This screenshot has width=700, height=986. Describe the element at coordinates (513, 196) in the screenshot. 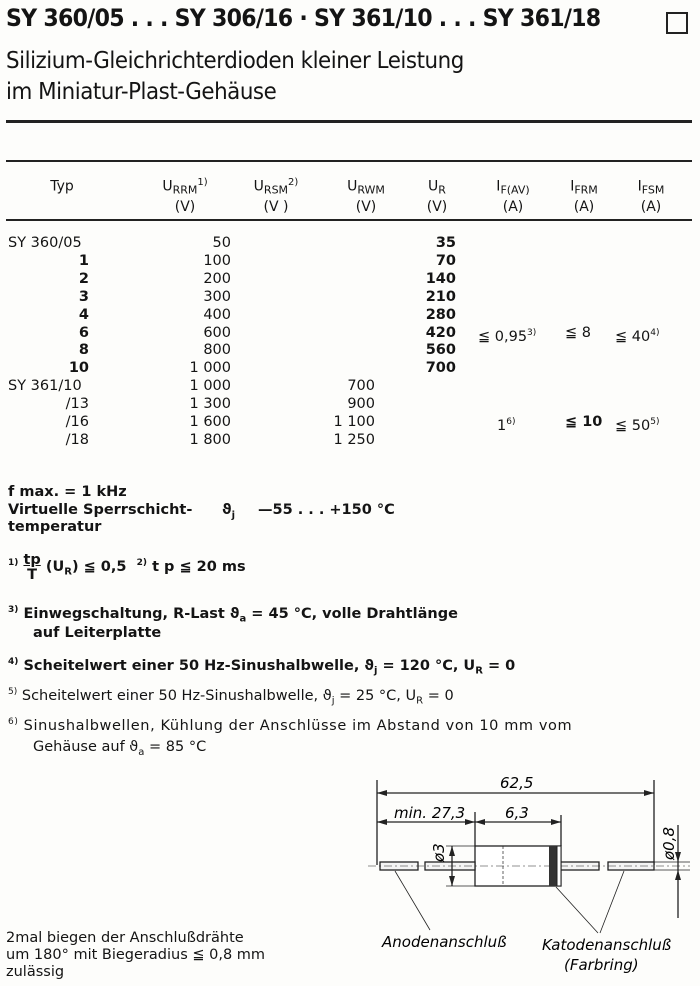

I see `column-header: IF(AV) (A)` at that location.